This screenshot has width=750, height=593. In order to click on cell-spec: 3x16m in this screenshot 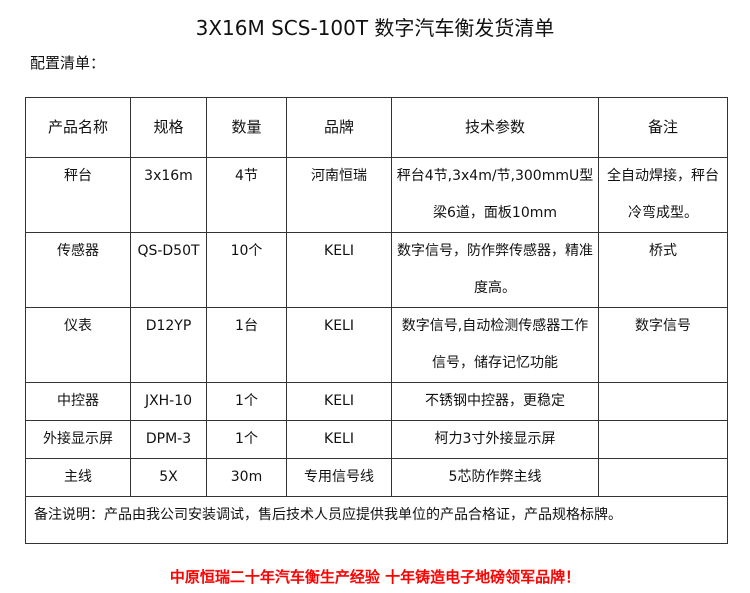, I will do `click(168, 195)`.